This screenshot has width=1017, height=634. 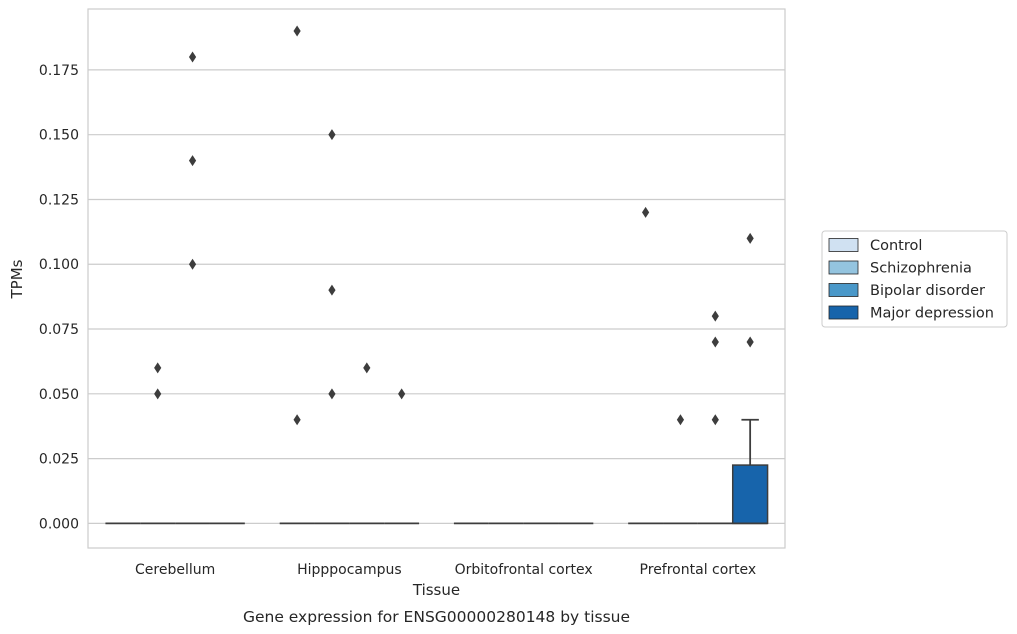 What do you see at coordinates (59, 200) in the screenshot?
I see `y-tick-label: 0.125` at bounding box center [59, 200].